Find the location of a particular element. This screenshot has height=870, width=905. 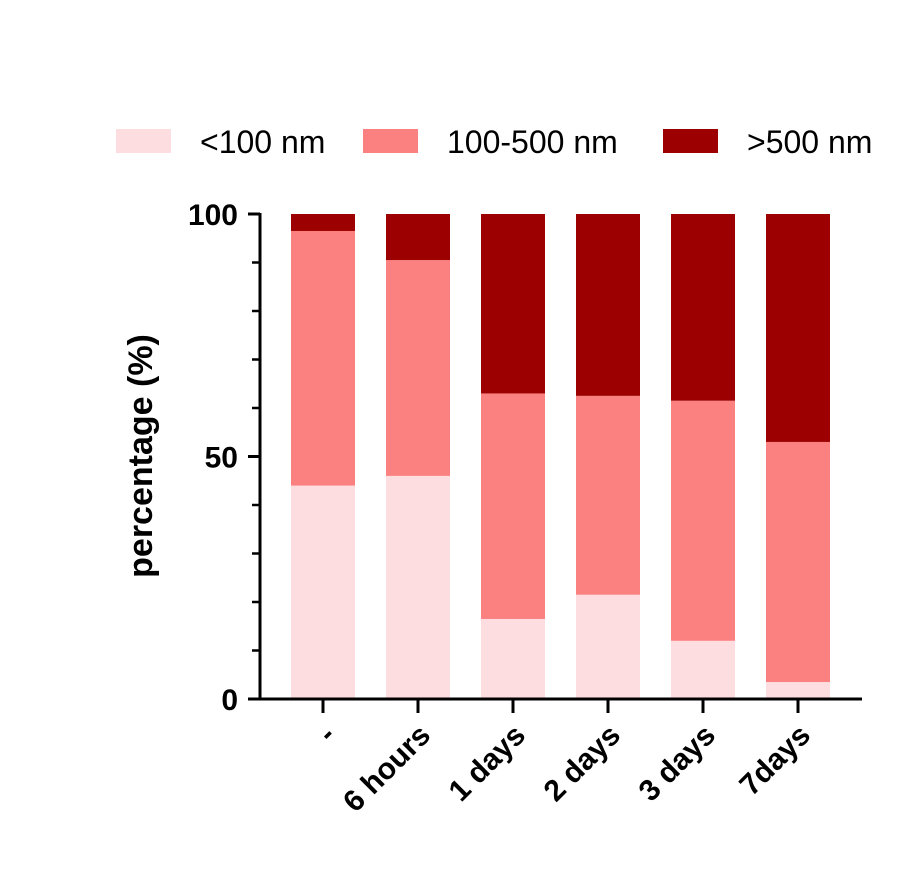

x-tick-label: 6 hours is located at coordinates (387, 769).